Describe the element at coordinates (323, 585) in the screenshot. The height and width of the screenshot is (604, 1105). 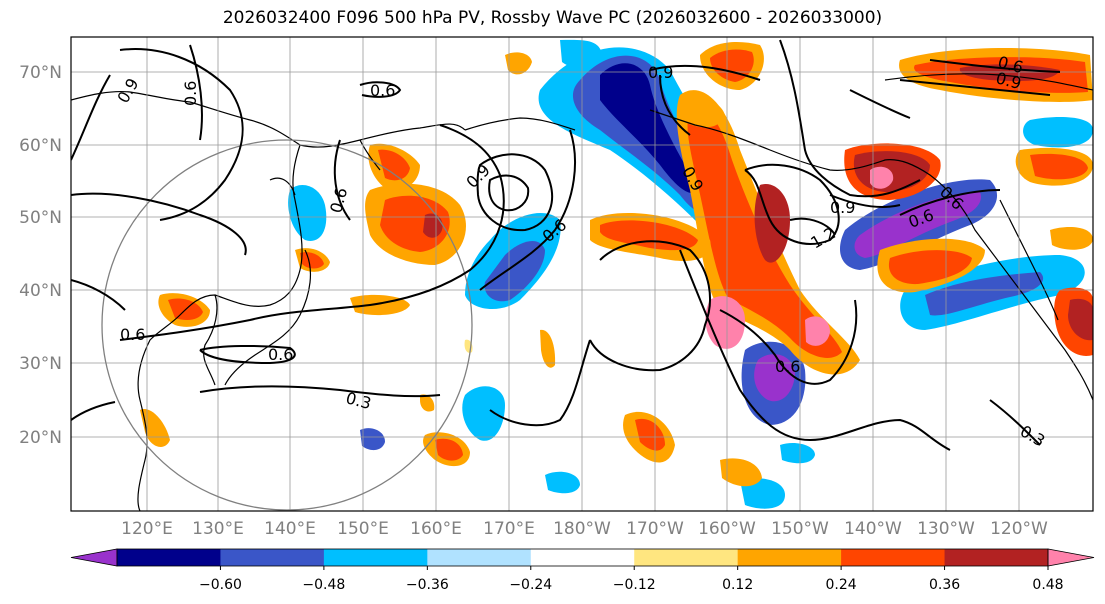
I see `colorbar-tick-label: −0.48` at that location.